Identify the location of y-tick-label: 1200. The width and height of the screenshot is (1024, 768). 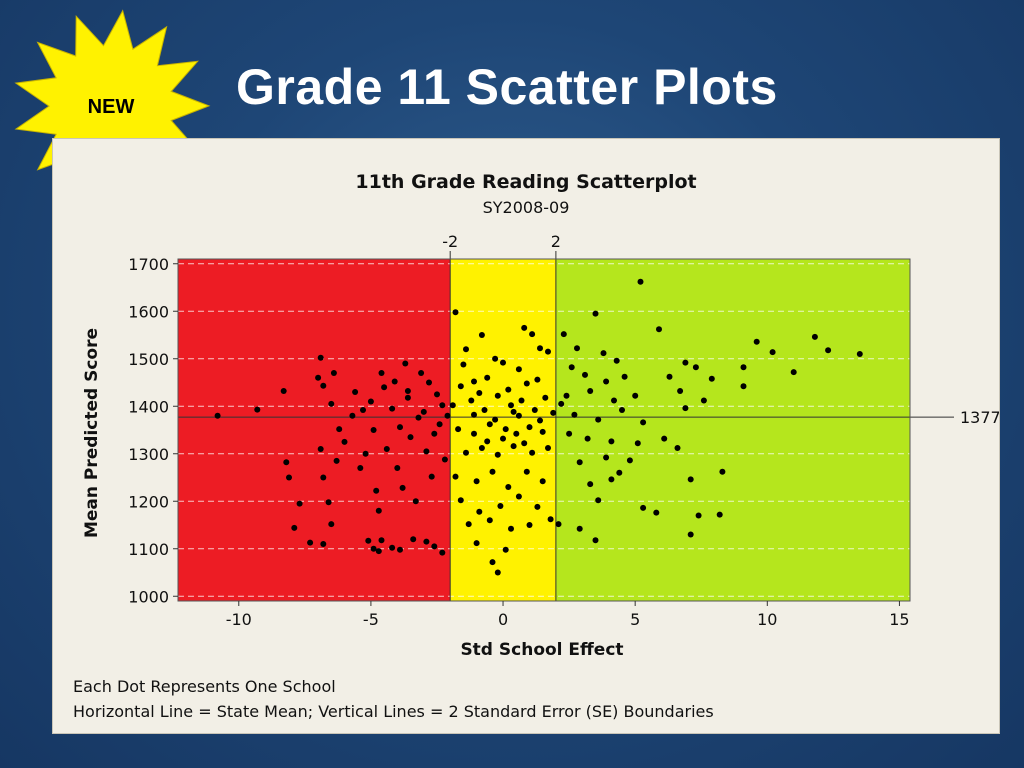
(148, 501).